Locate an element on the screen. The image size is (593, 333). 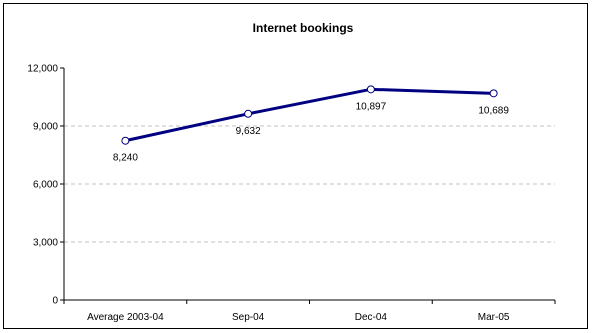
x-axis-ticks: Average 2003-04 Sep-04 Dec-04 Mar-05 is located at coordinates (309, 311).